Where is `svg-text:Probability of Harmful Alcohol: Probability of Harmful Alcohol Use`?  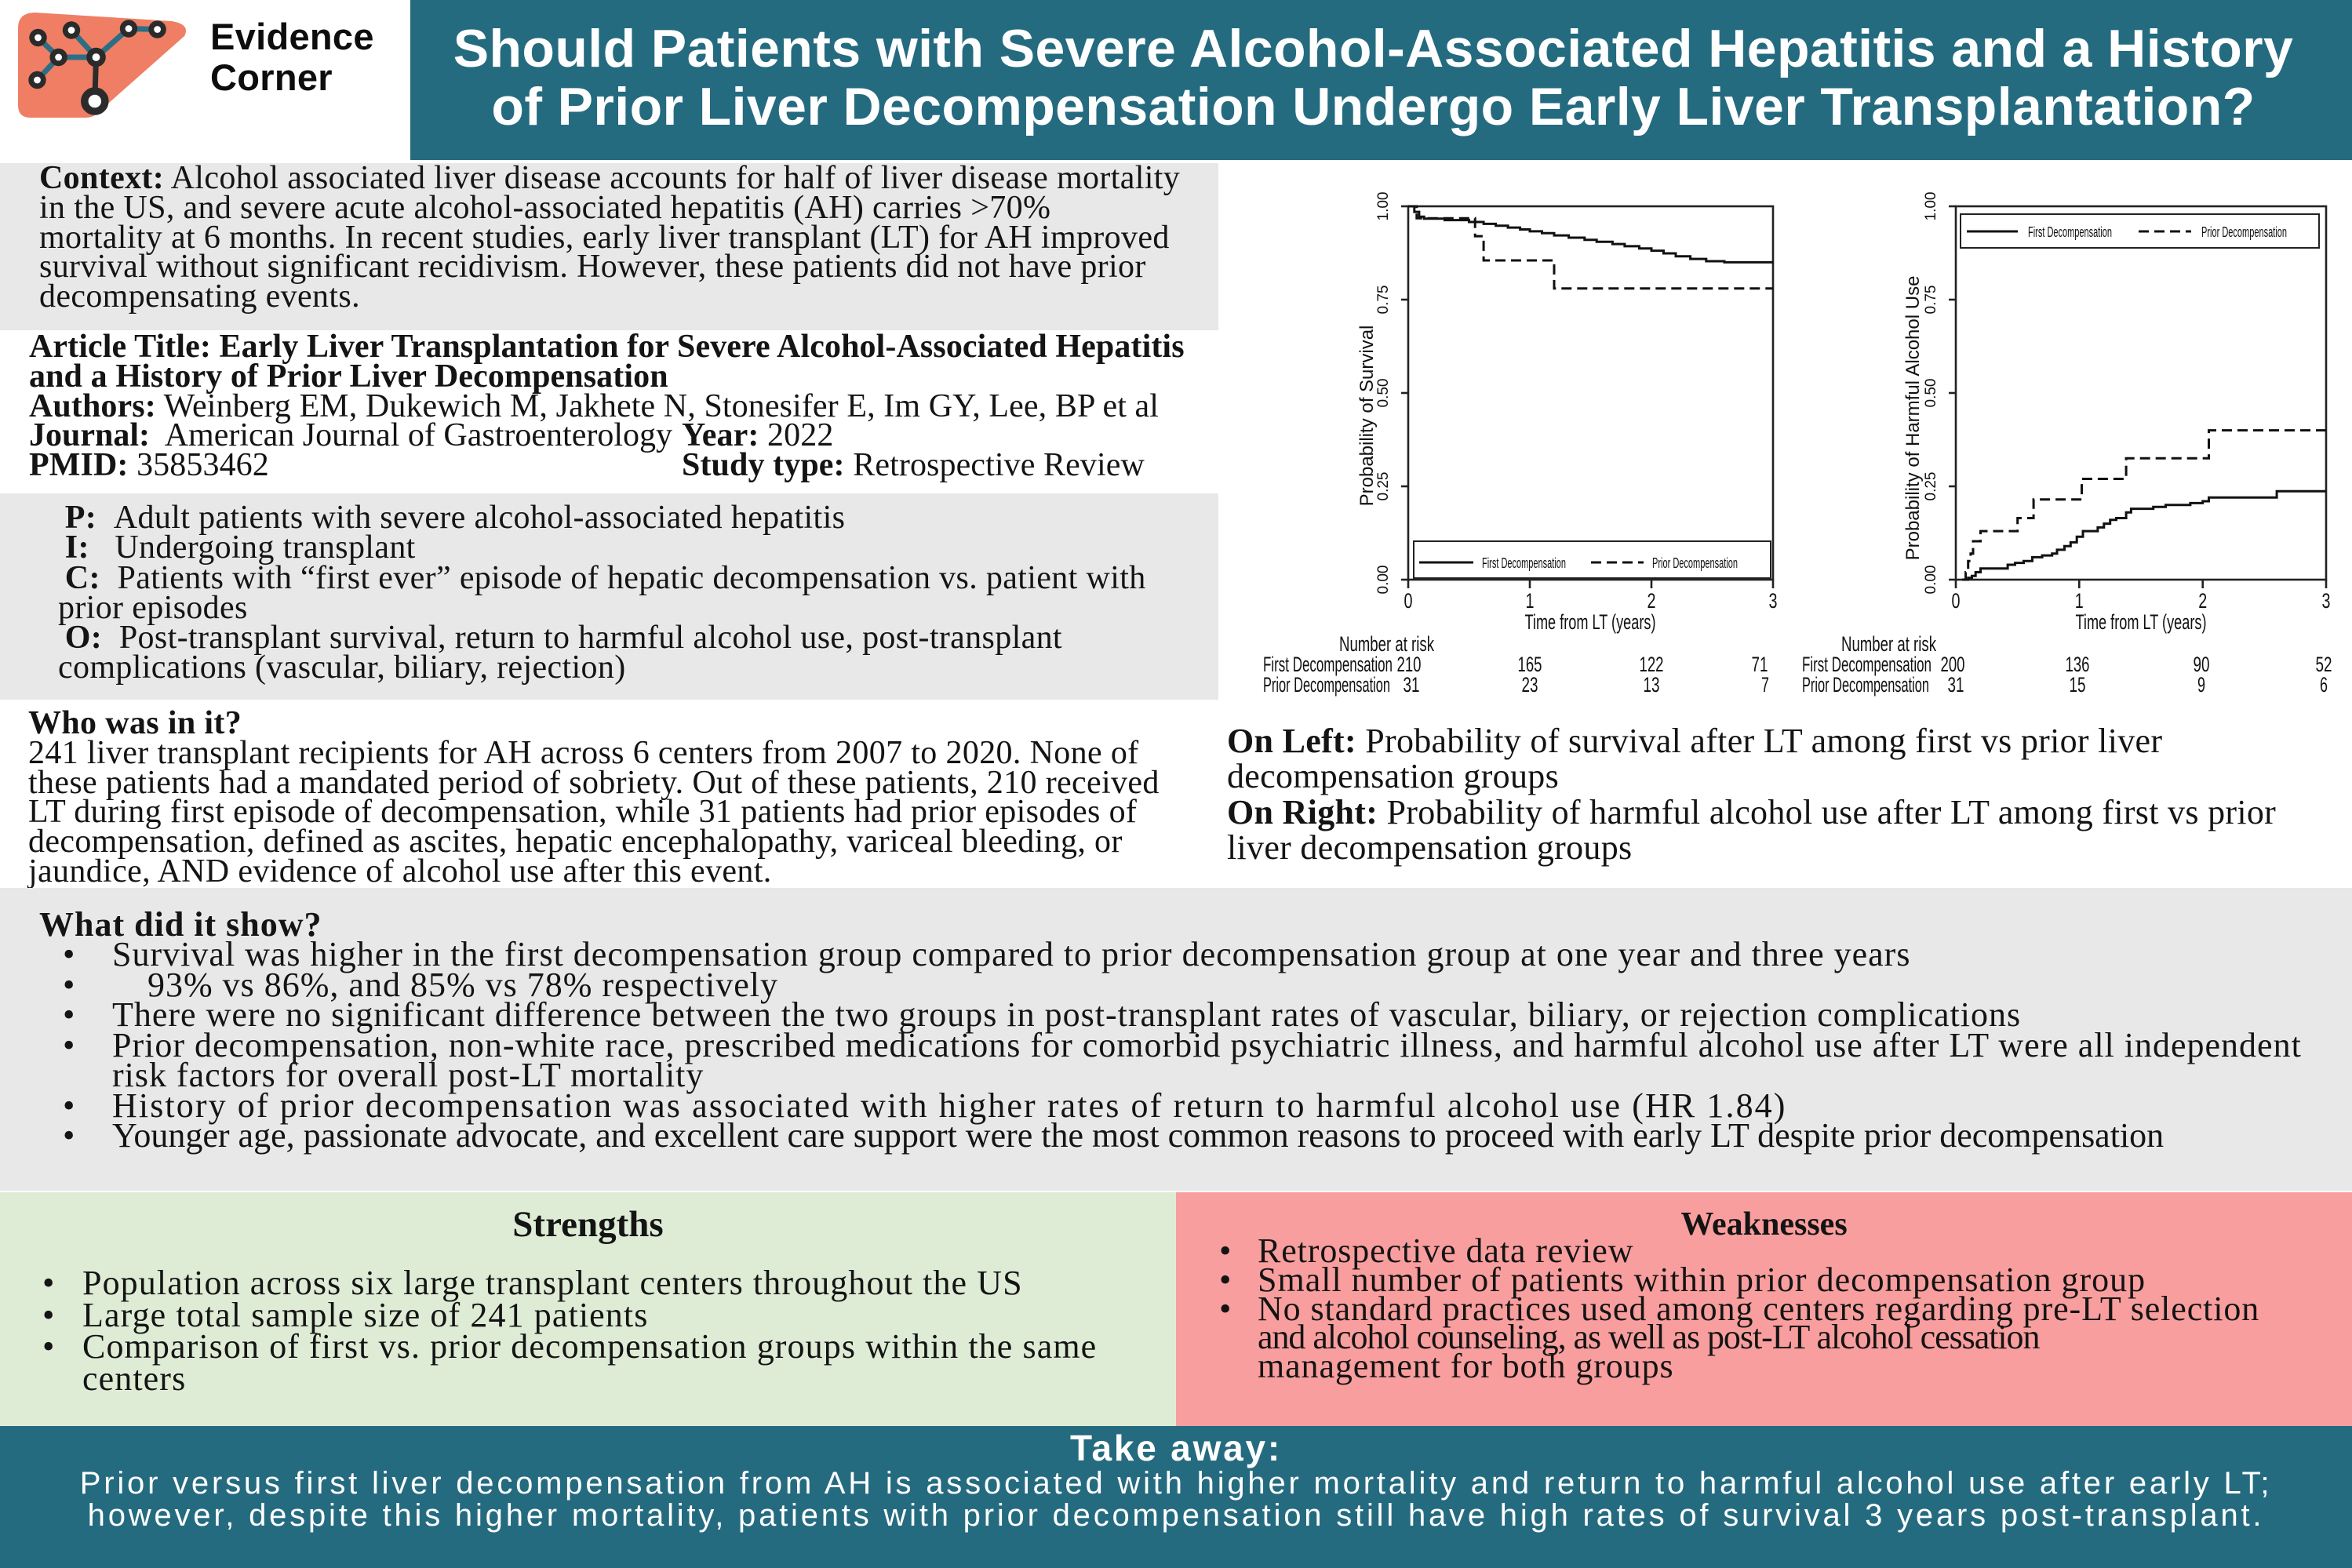
svg-text:Probability of Harmful Alcohol: Probability of Harmful Alcohol Use is located at coordinates (1913, 418).